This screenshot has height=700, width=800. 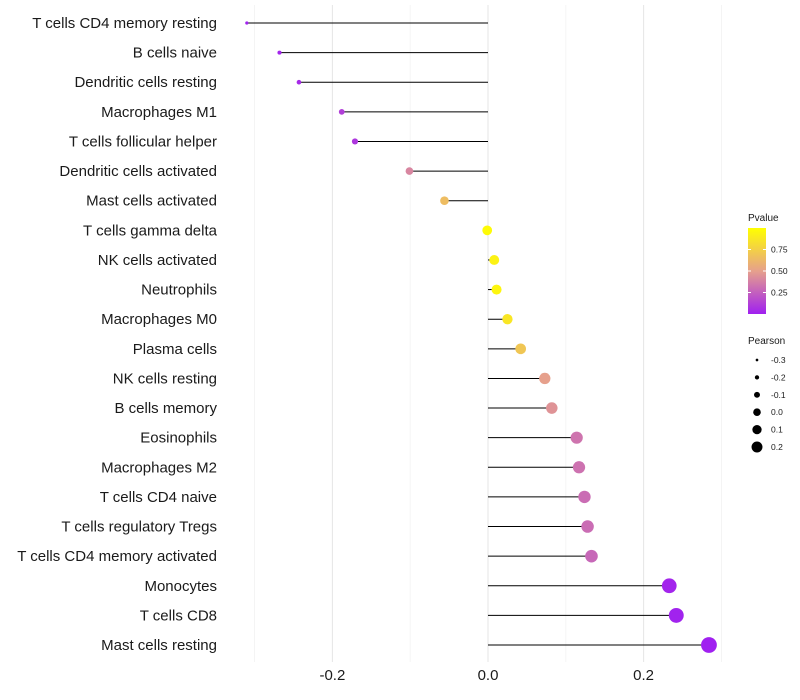 What do you see at coordinates (139, 527) in the screenshot?
I see `y-tick-label: T cells regulatory Tregs` at bounding box center [139, 527].